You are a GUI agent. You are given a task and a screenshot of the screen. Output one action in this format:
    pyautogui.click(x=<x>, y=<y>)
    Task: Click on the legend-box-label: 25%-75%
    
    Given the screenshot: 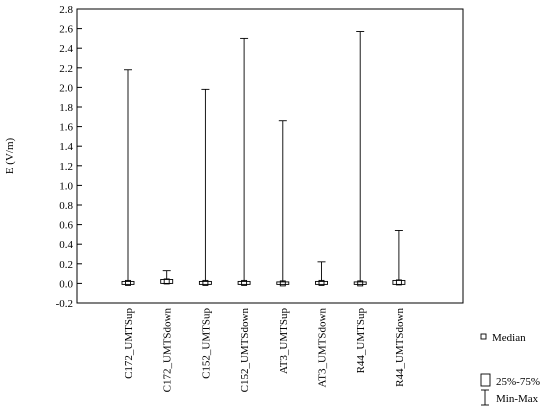 What is the action you would take?
    pyautogui.click(x=518, y=382)
    